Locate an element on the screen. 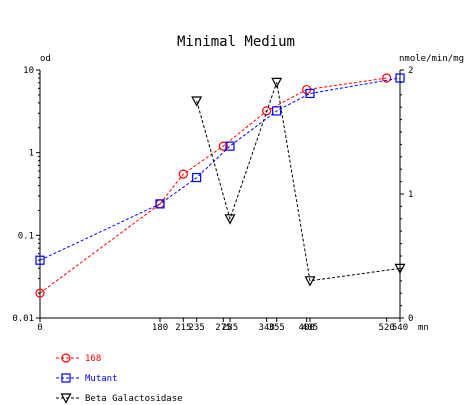 The height and width of the screenshot is (405, 472). legend: 168 Mutant Beta Galactosidase is located at coordinates (119, 378).